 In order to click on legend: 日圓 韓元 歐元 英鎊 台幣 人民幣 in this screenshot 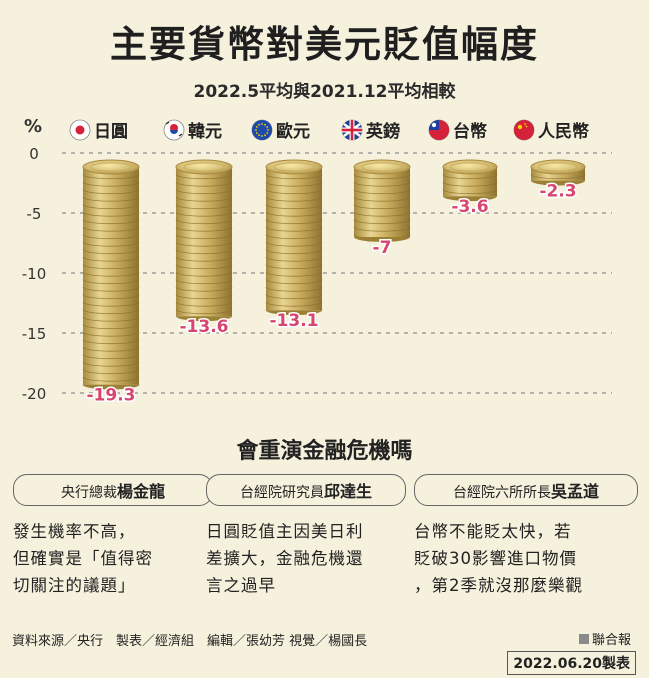, I will do `click(329, 130)`.